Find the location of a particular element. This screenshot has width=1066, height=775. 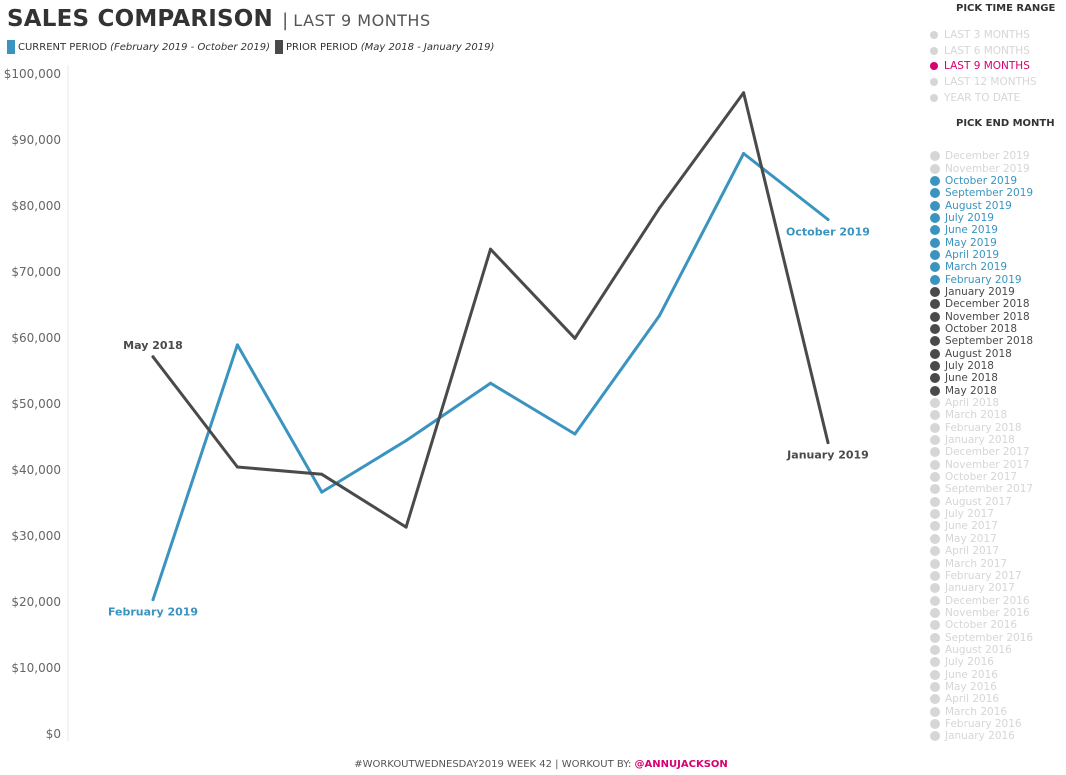

month-option-october-2019: October 2019 is located at coordinates (981, 181).